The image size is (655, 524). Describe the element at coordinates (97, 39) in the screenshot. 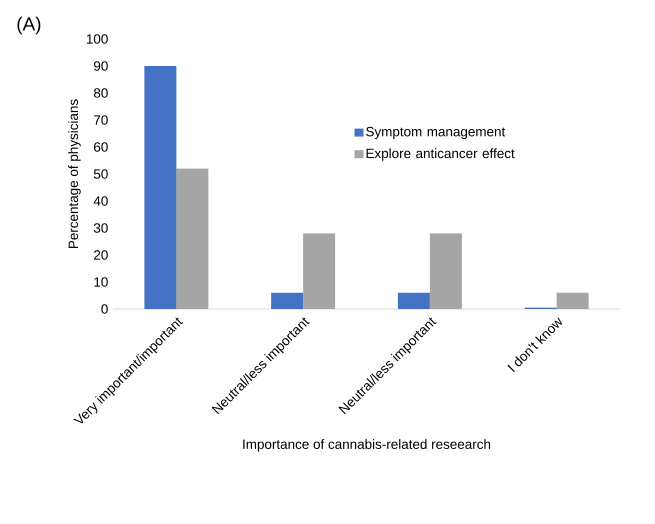

I see `y-tick-label: 100` at that location.